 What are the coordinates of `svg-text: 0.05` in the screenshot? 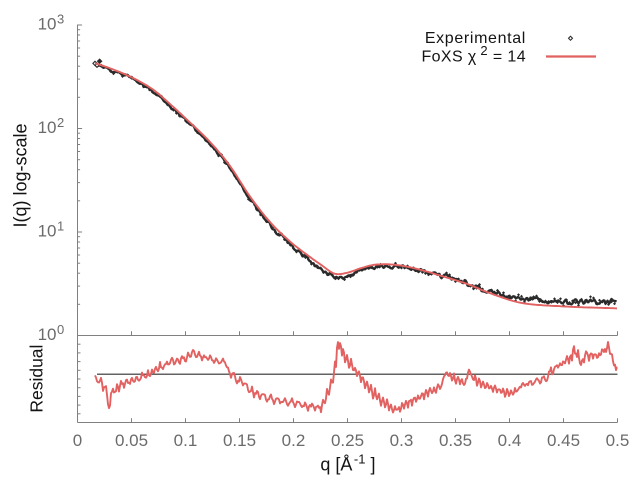 It's located at (131, 440).